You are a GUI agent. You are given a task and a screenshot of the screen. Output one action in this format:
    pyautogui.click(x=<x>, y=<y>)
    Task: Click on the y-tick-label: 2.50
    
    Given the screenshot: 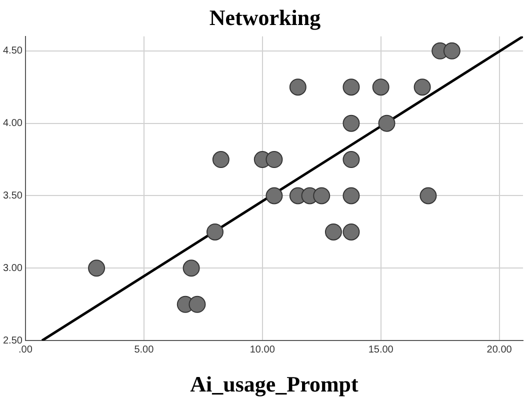 What is the action you would take?
    pyautogui.click(x=12, y=340)
    